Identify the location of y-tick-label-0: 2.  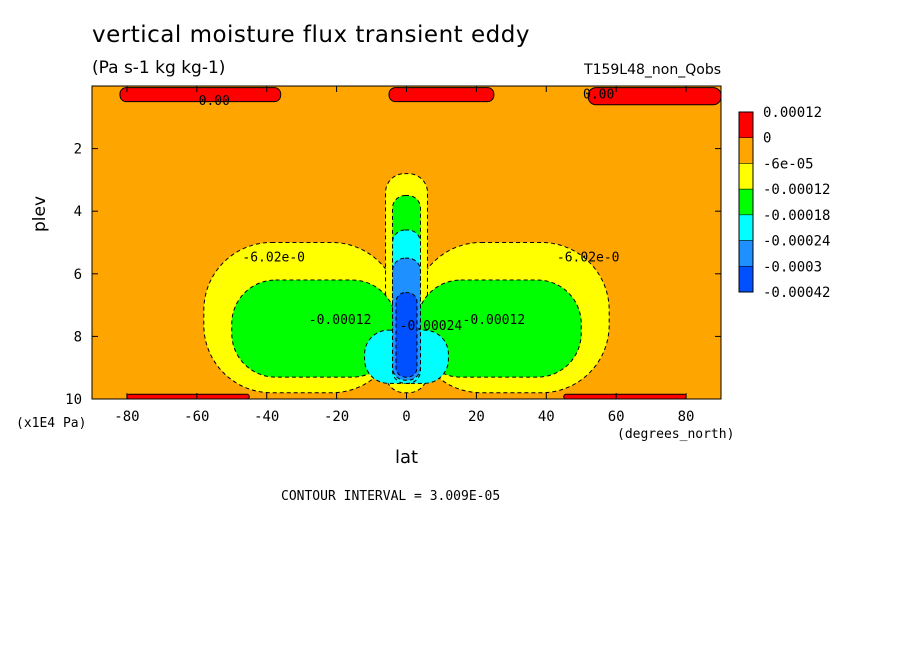
(78, 150).